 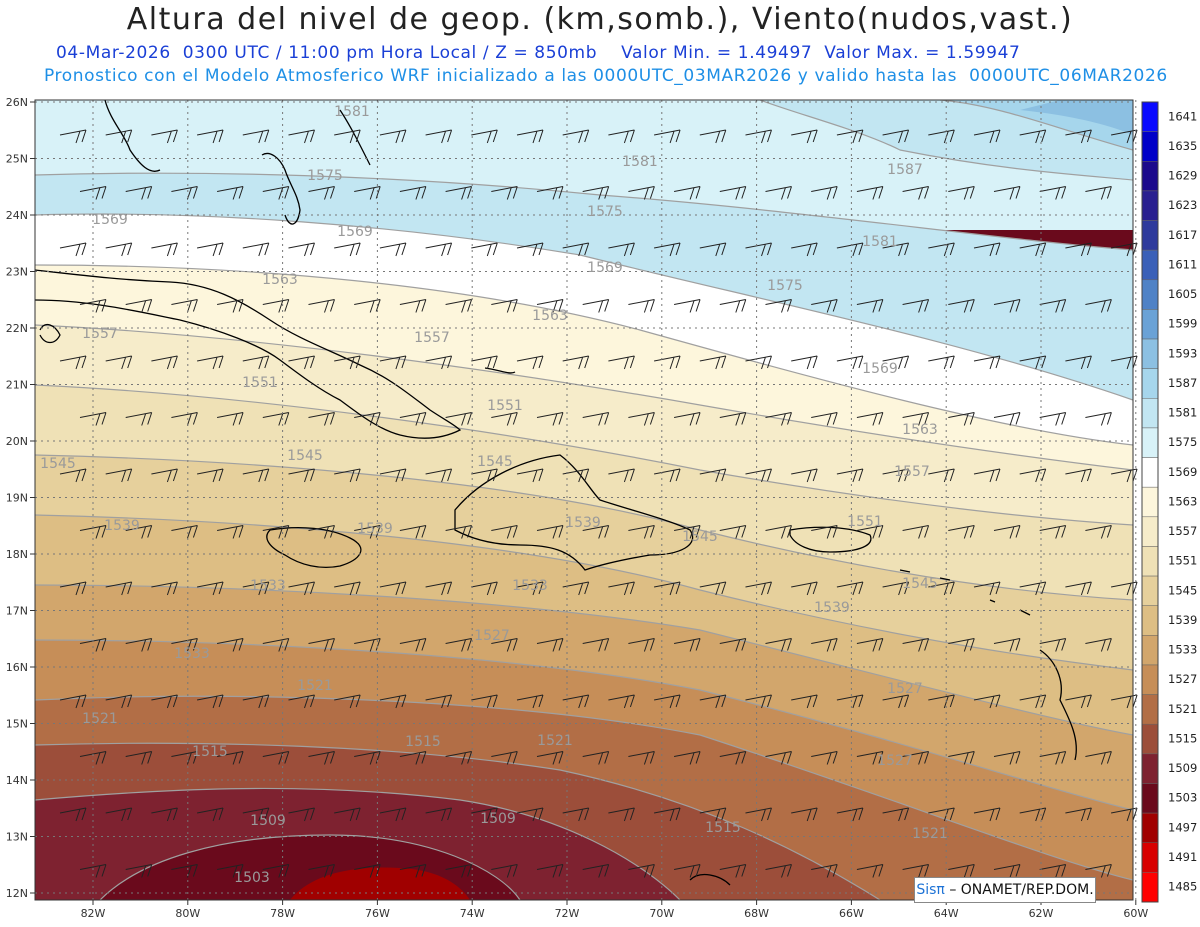 I want to click on longitude-tick-label: 82W, so click(x=93, y=913).